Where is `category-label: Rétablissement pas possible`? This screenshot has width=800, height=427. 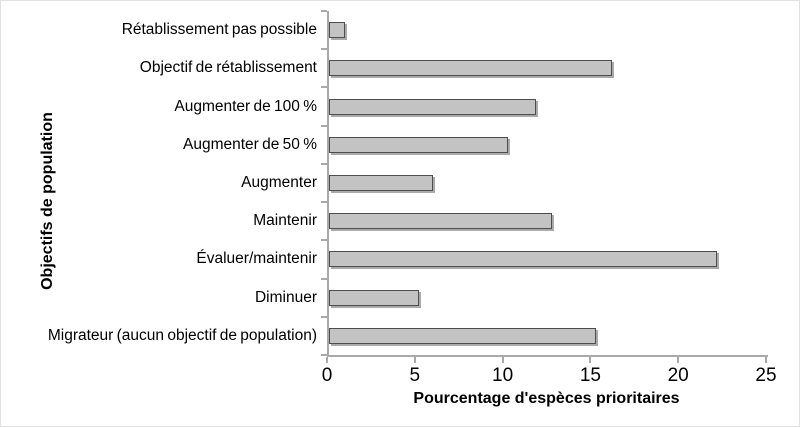 category-label: Rétablissement pas possible is located at coordinates (219, 30).